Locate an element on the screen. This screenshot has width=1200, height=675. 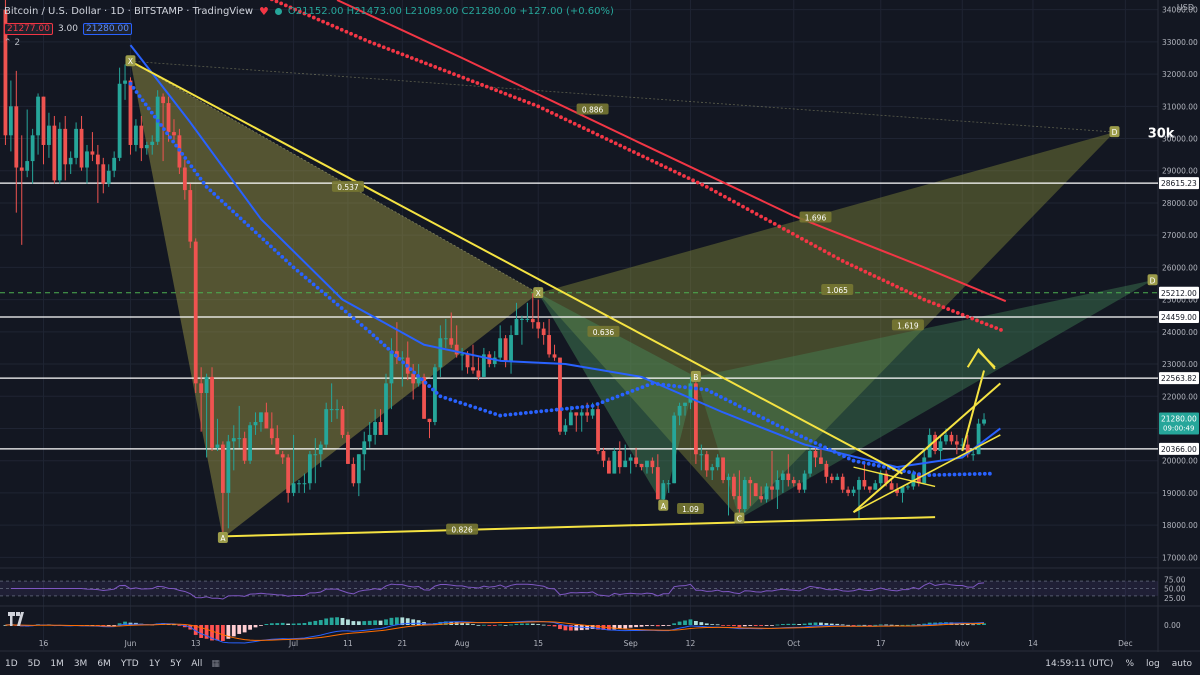
range-5d: 5D is located at coordinates (34, 663).